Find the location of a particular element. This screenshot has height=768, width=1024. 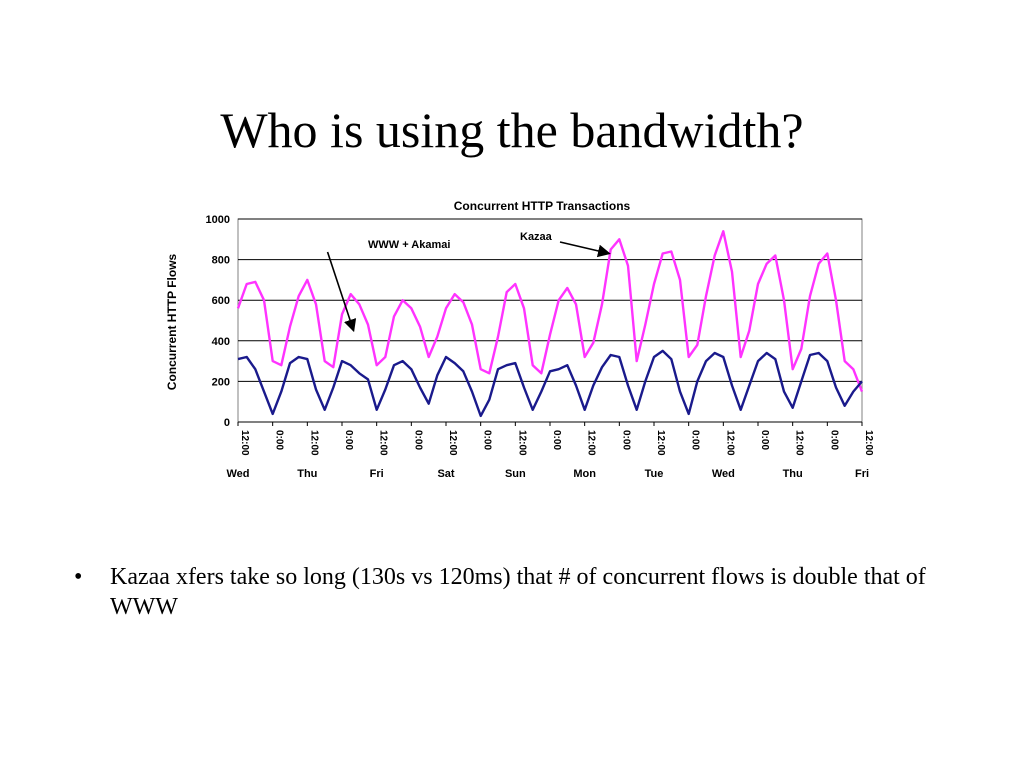

y-tick-label: 1000 is located at coordinates (218, 220).